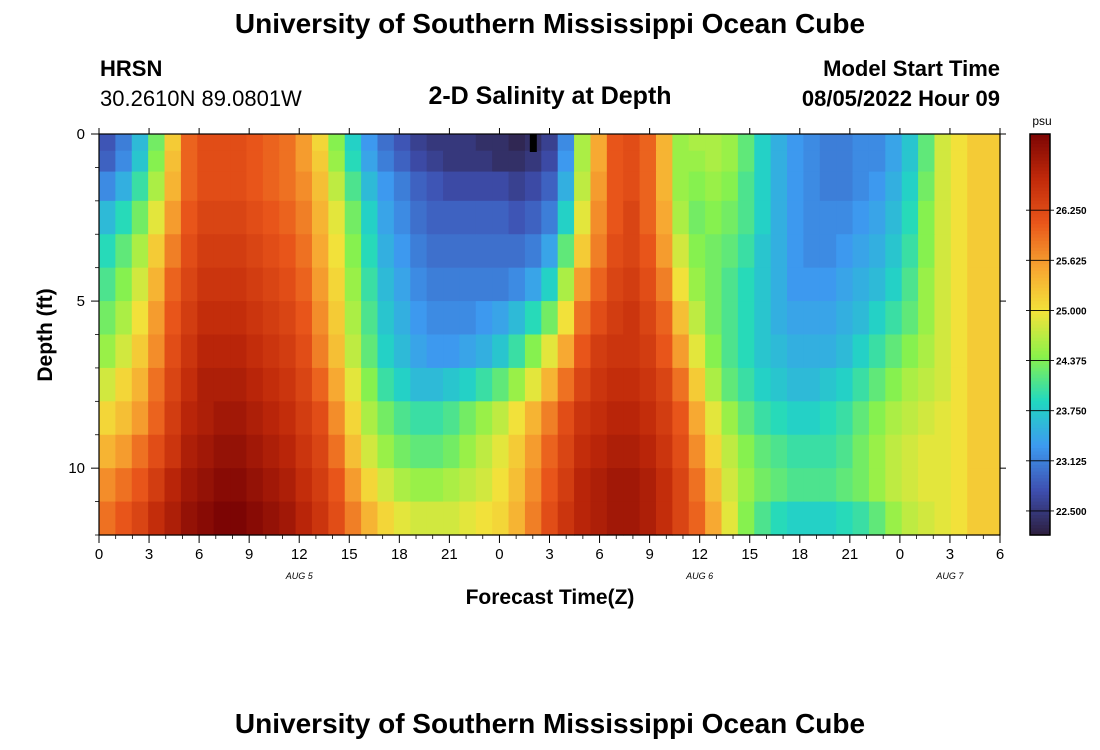 The width and height of the screenshot is (1100, 750). Describe the element at coordinates (1071, 462) in the screenshot. I see `colorbar-tick-label: 23.125` at that location.